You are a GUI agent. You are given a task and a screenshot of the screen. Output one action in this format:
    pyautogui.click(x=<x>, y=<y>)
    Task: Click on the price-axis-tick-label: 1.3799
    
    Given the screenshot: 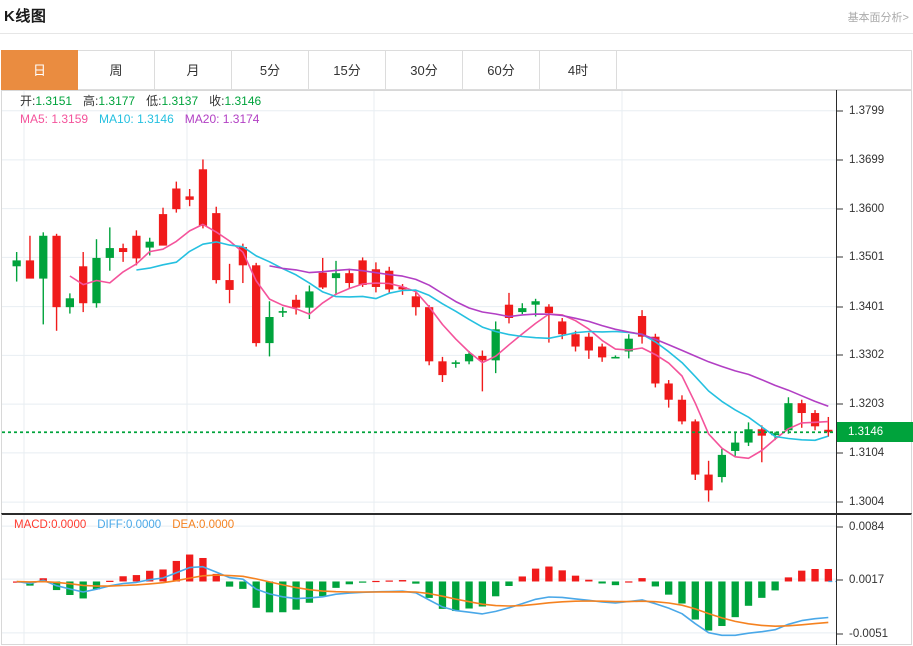 What is the action you would take?
    pyautogui.click(x=867, y=110)
    